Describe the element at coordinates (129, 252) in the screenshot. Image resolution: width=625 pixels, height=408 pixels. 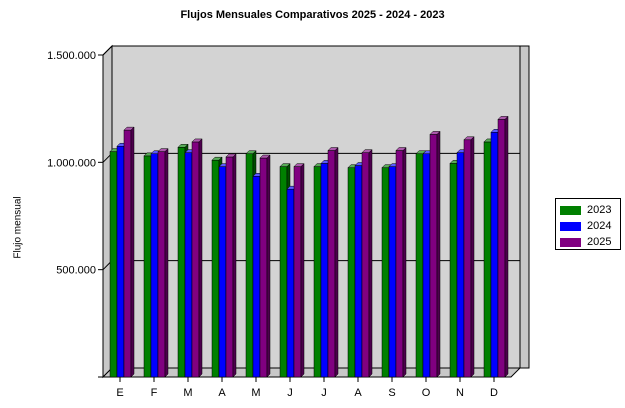
I see `bar-2025-E` at that location.